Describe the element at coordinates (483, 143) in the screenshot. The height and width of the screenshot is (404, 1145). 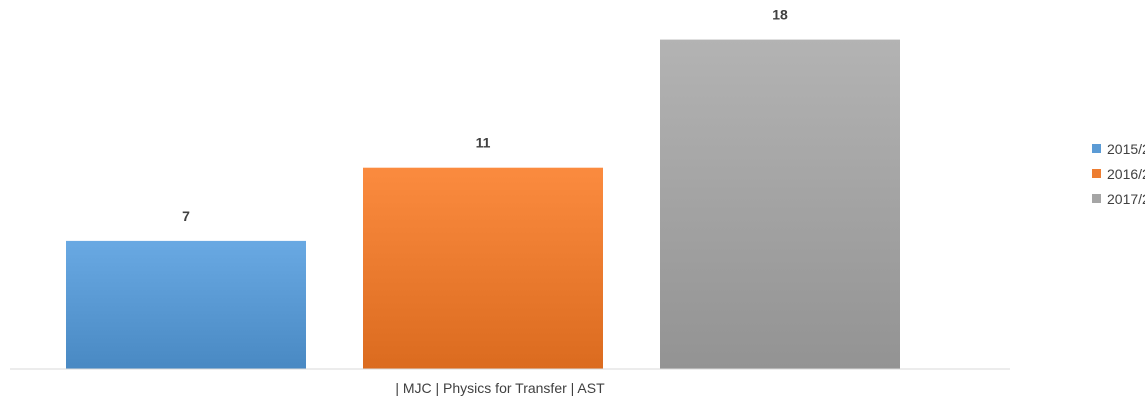
I see `data-label-2016-2017: 11` at that location.